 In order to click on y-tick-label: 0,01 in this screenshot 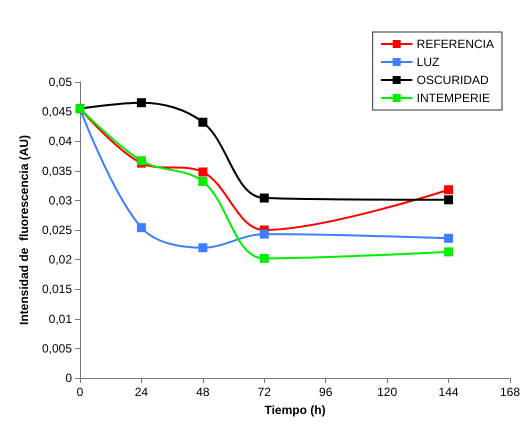, I will do `click(60, 319)`.